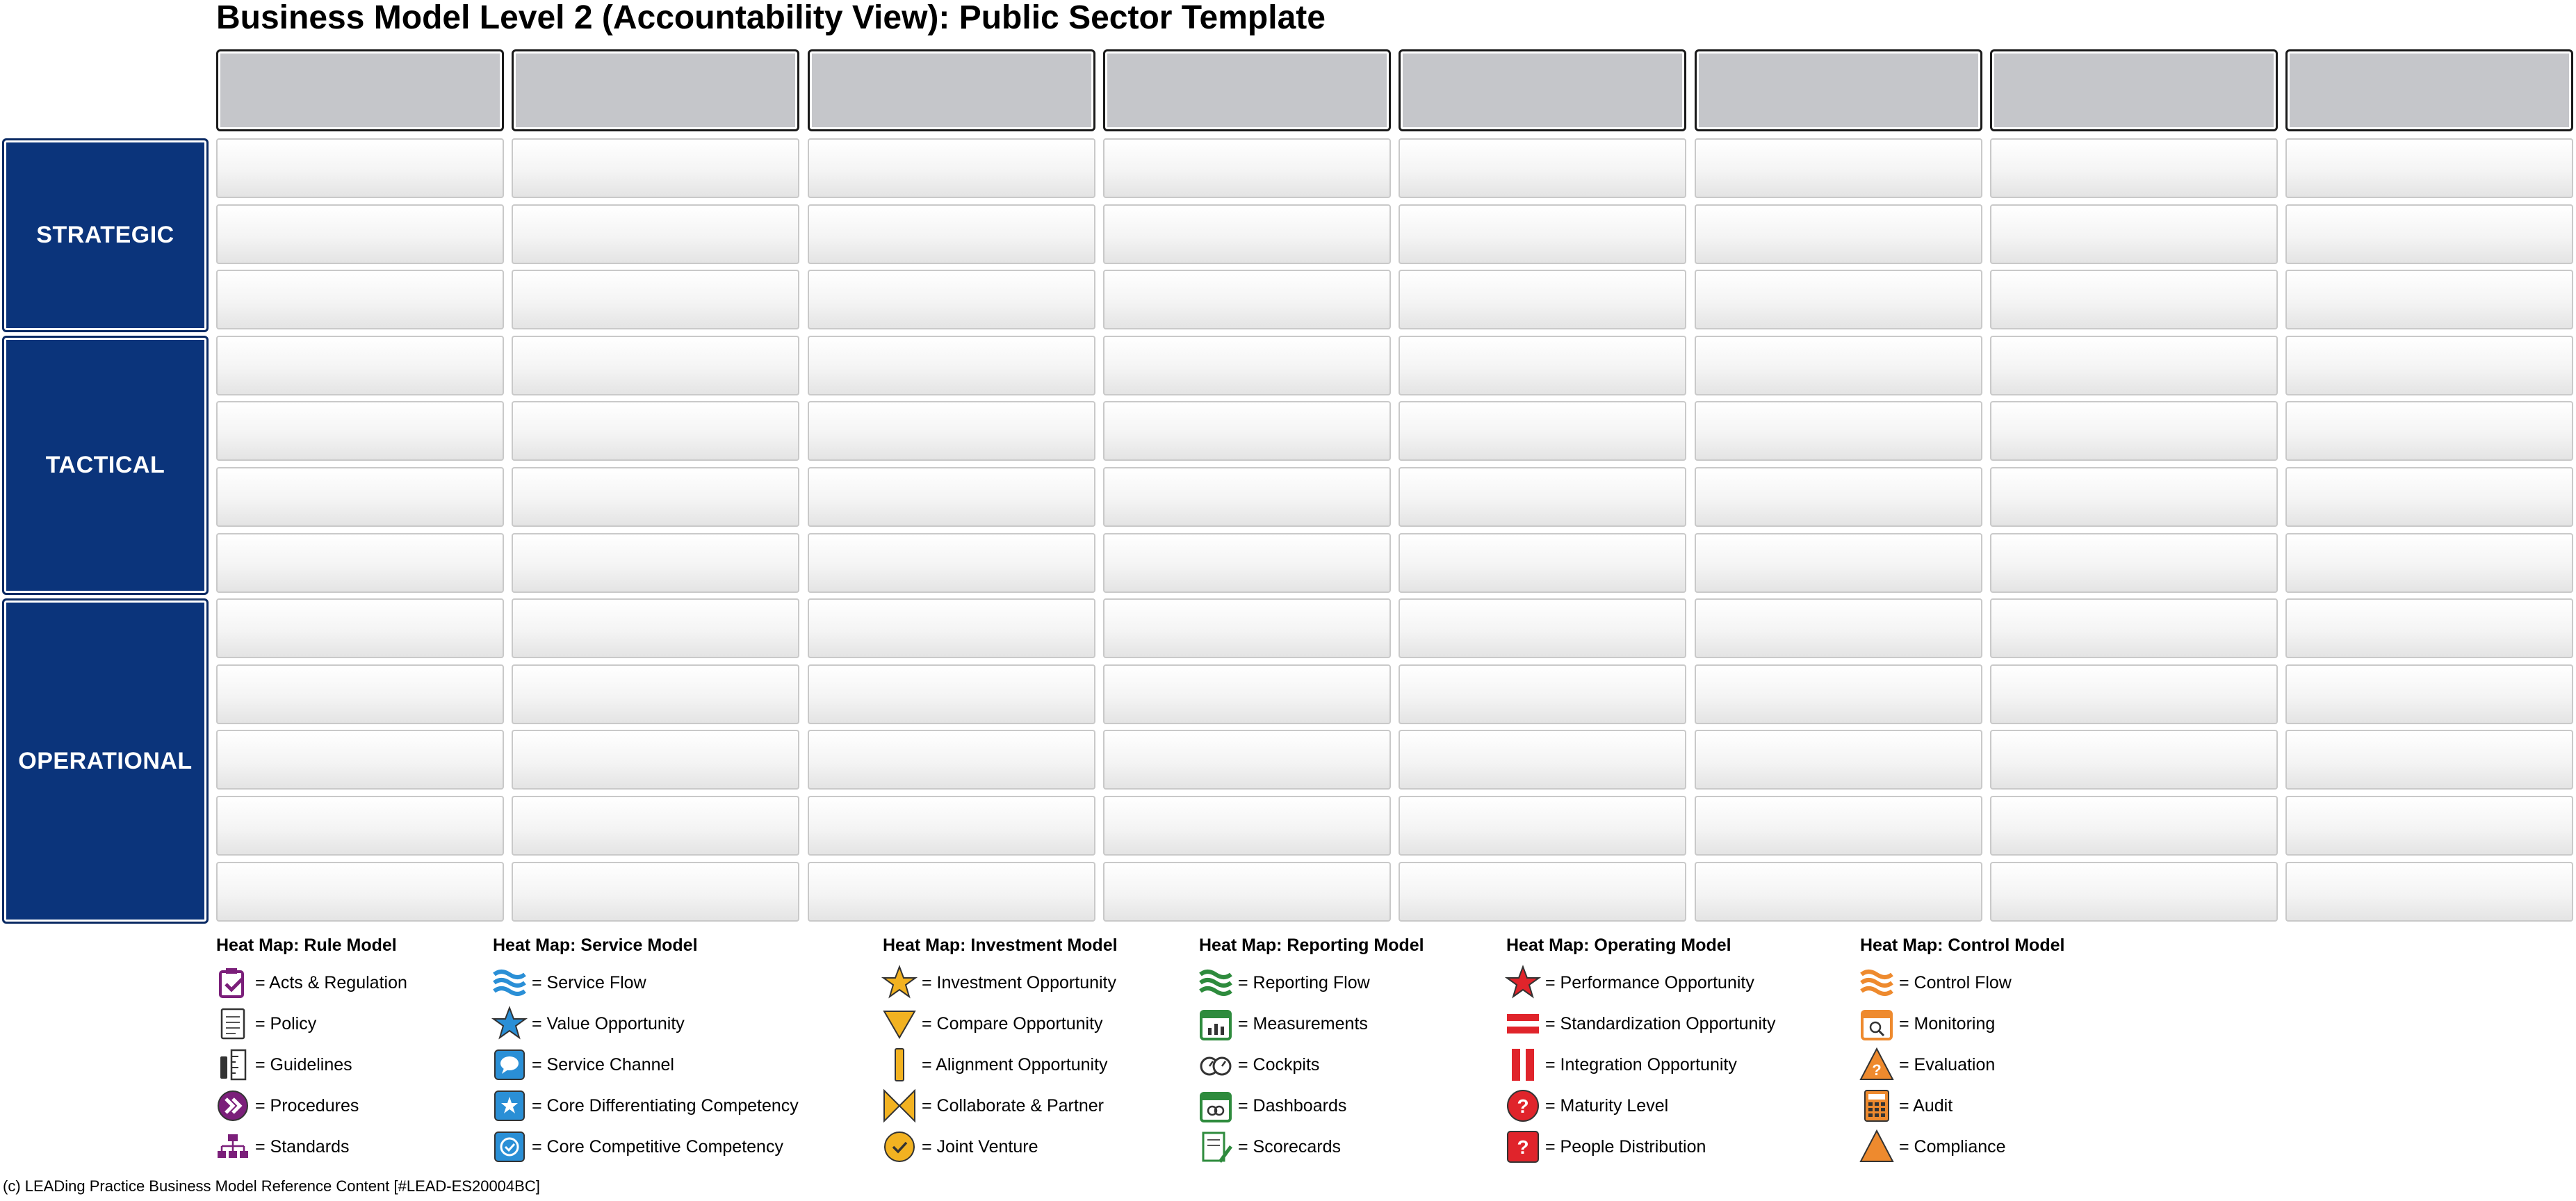 This screenshot has height=1201, width=2576. I want to click on legend-item-label: = Acts & Regulation, so click(331, 982).